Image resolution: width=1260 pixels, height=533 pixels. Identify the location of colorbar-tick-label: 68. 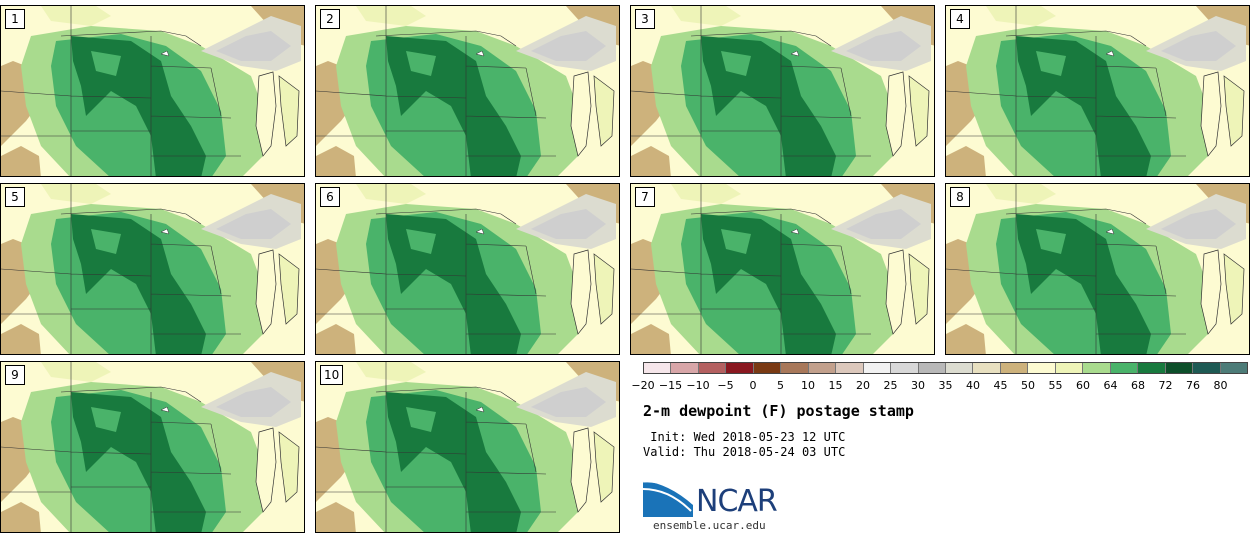
(1138, 385).